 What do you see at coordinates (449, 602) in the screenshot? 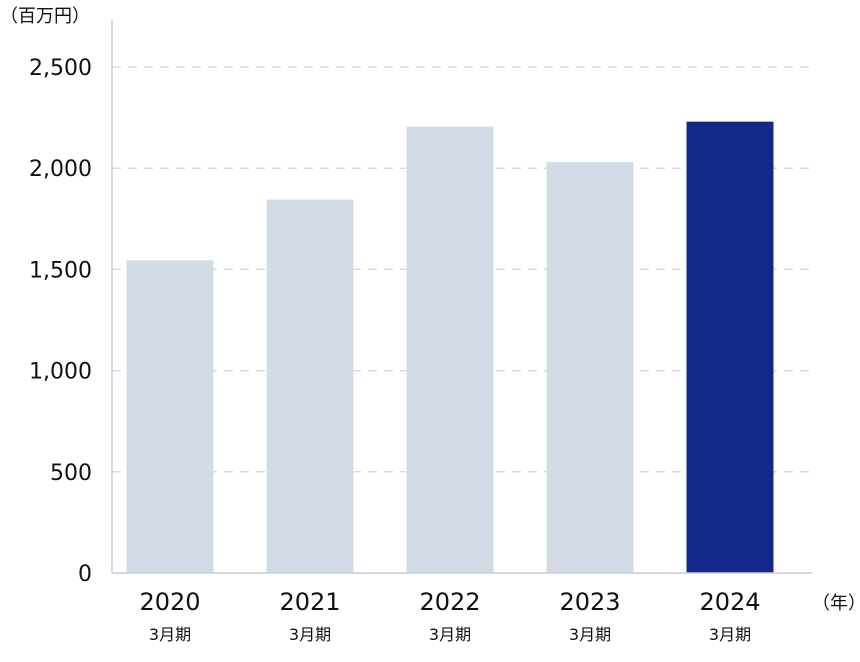
I see `x-tick-label: 2022` at bounding box center [449, 602].